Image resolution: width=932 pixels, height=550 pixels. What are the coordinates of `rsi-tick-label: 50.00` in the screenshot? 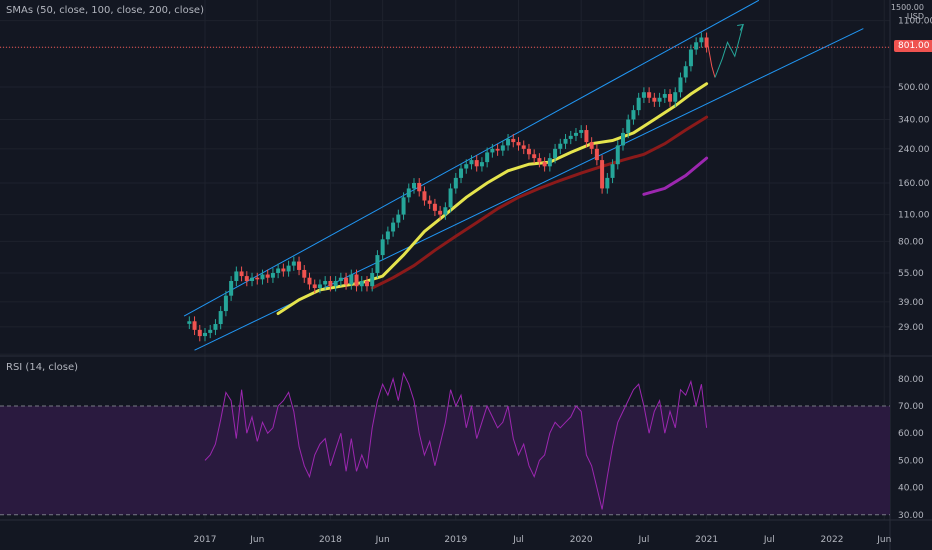 It's located at (911, 461).